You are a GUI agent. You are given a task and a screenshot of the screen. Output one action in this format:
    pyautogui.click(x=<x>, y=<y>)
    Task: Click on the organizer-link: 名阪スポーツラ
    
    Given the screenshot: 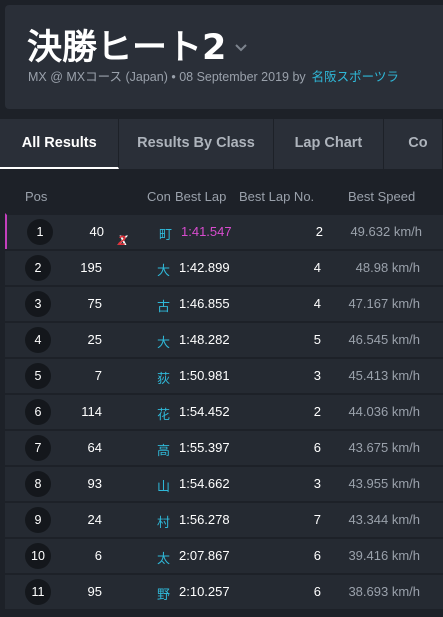 What is the action you would take?
    pyautogui.click(x=355, y=77)
    